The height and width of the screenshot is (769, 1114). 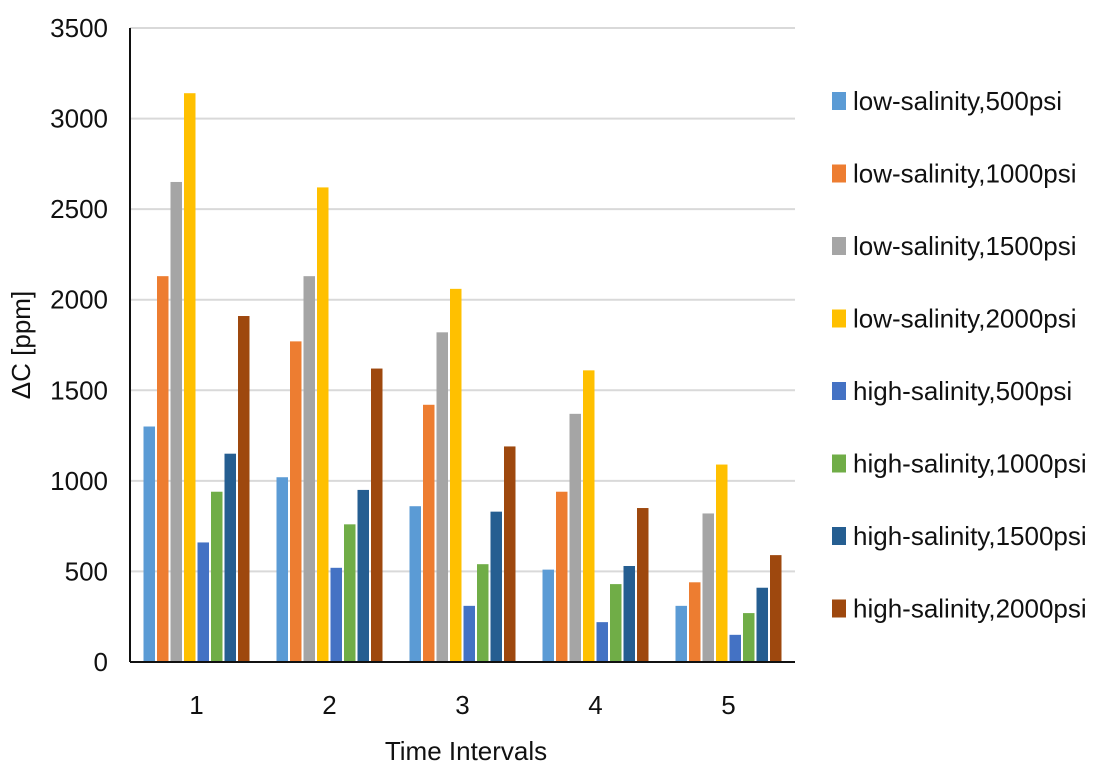 I want to click on y-tick-label: 2500, so click(x=79, y=209).